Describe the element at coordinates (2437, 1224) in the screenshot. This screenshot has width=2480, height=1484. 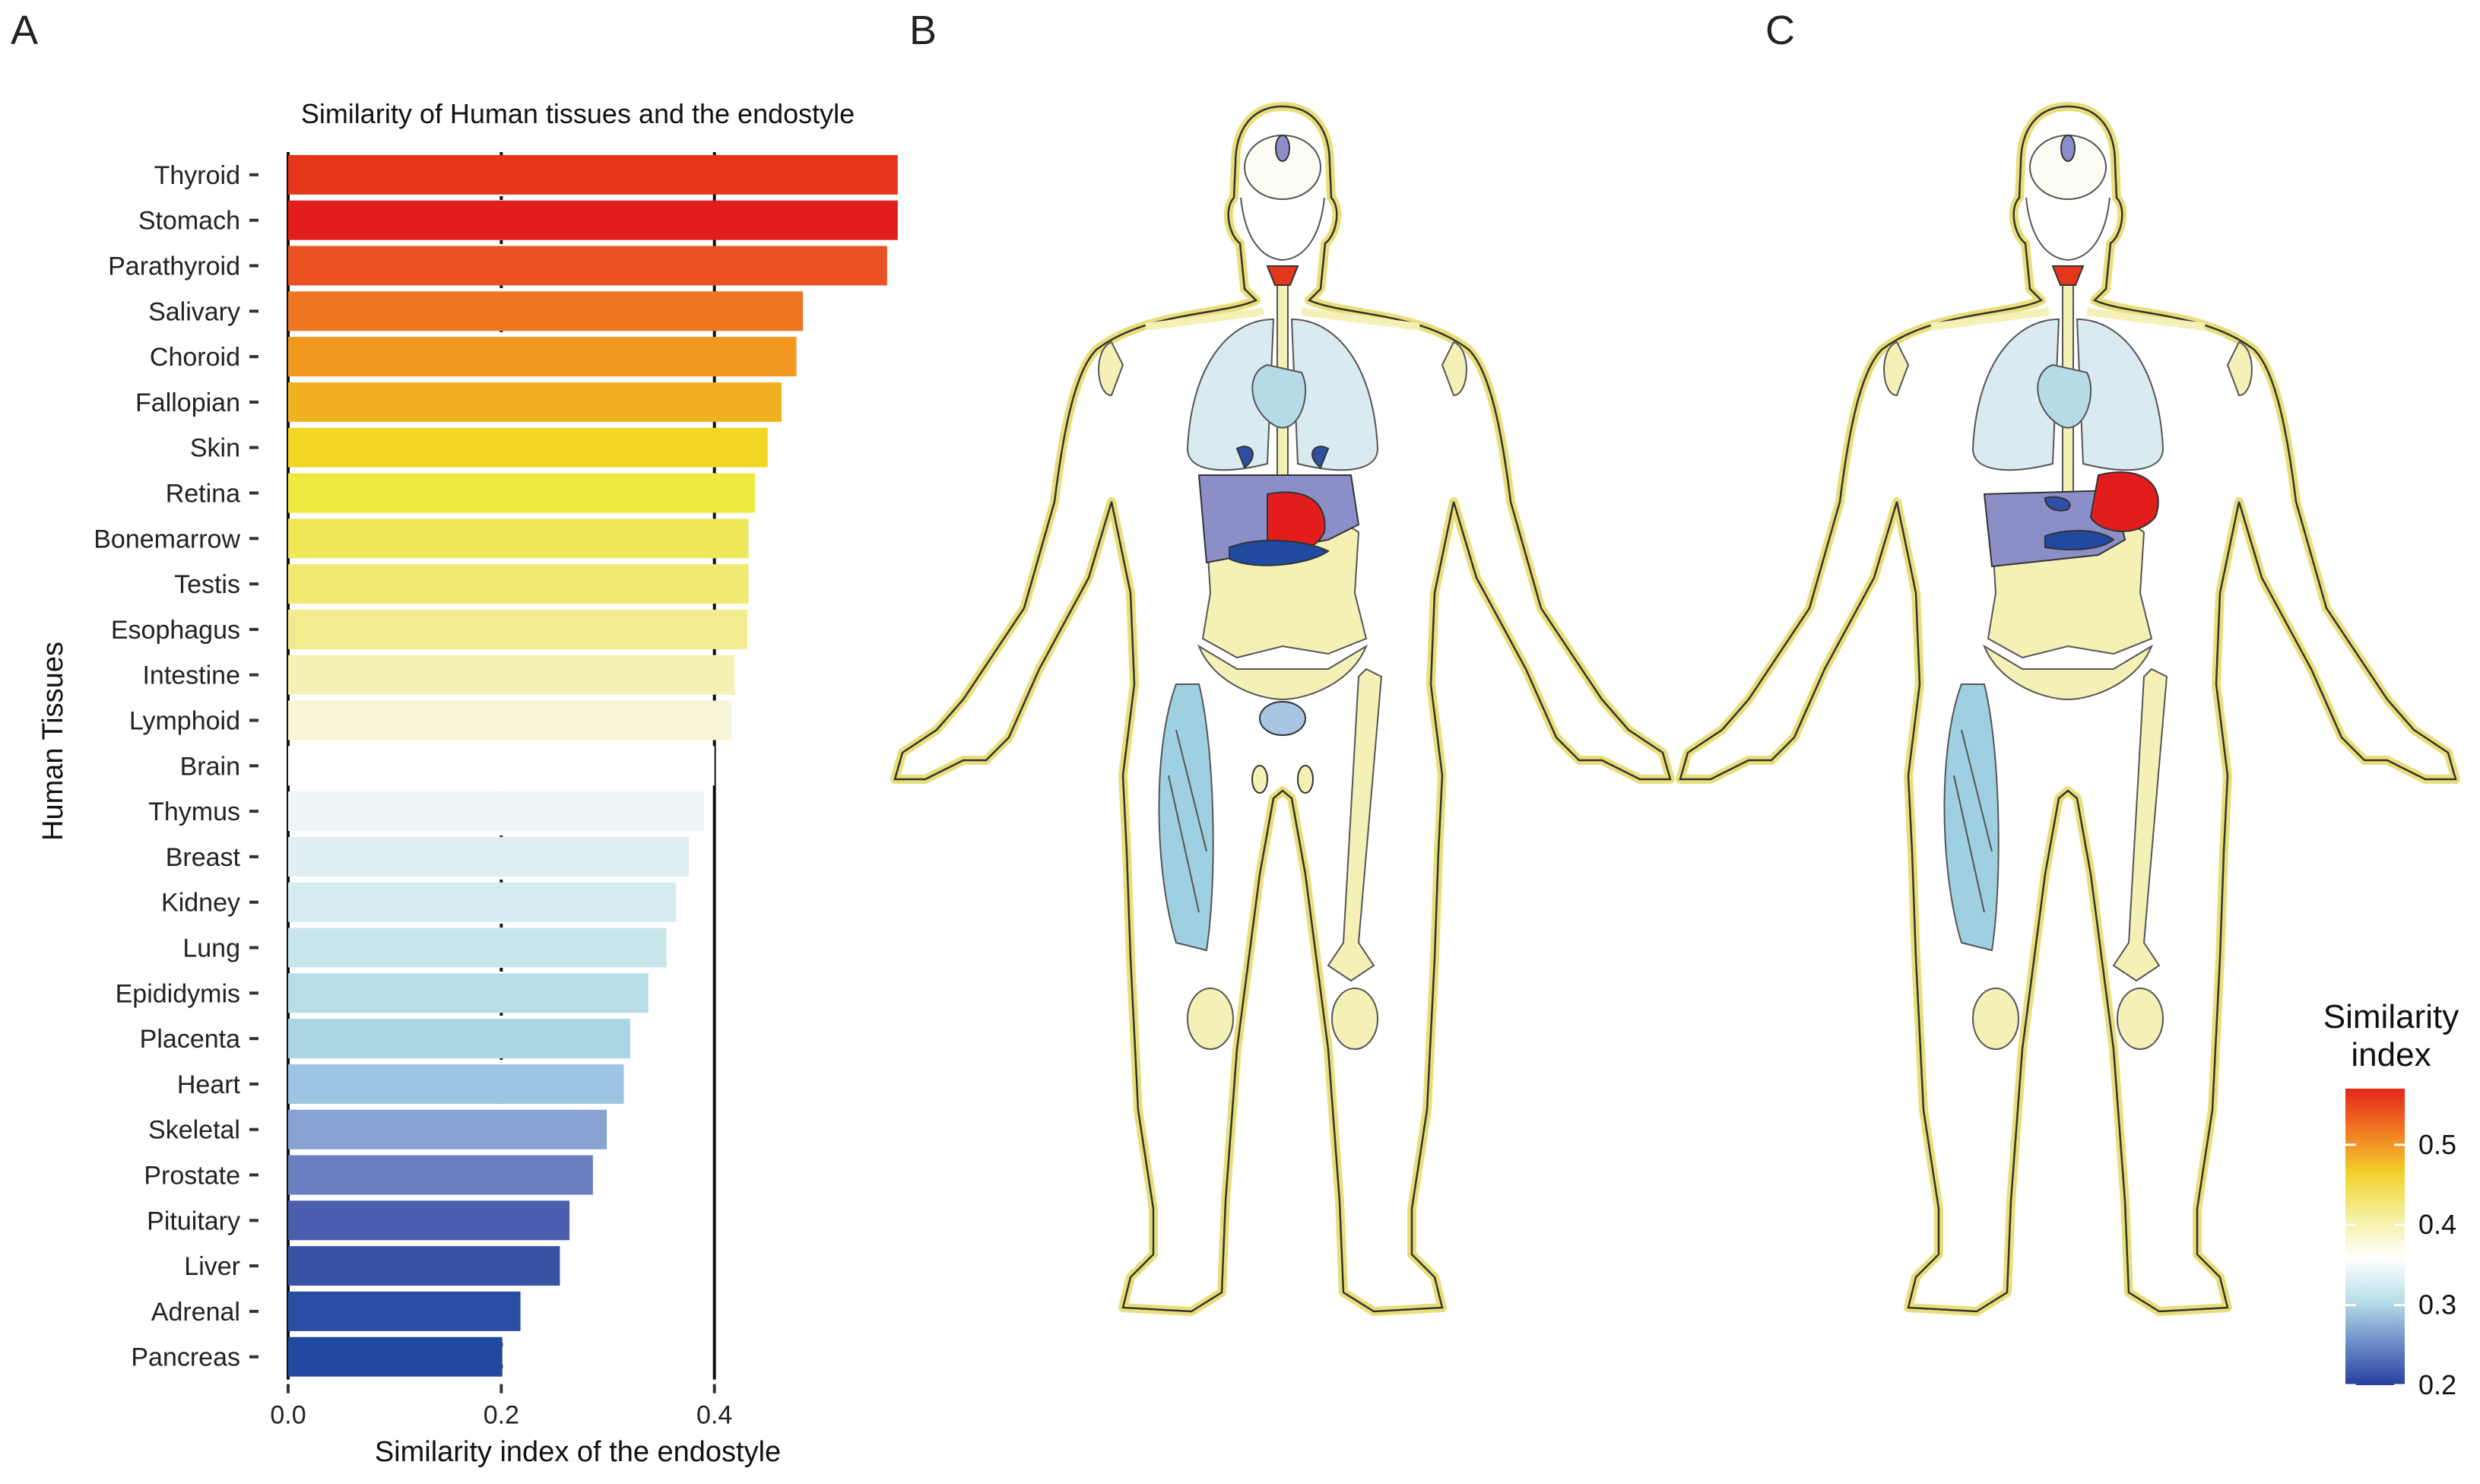
I see `legend-tick-label: 0.4` at that location.